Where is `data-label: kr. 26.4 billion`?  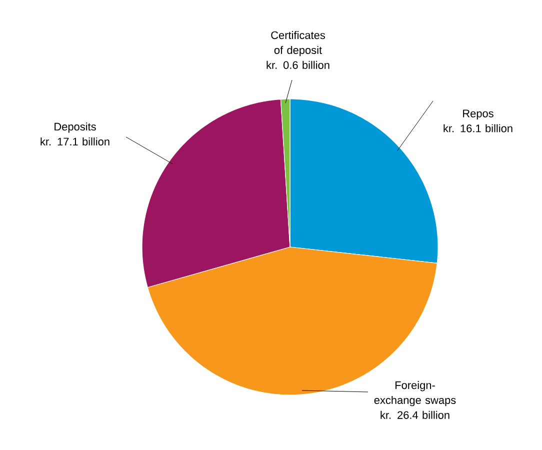 data-label: kr. 26.4 billion is located at coordinates (415, 414).